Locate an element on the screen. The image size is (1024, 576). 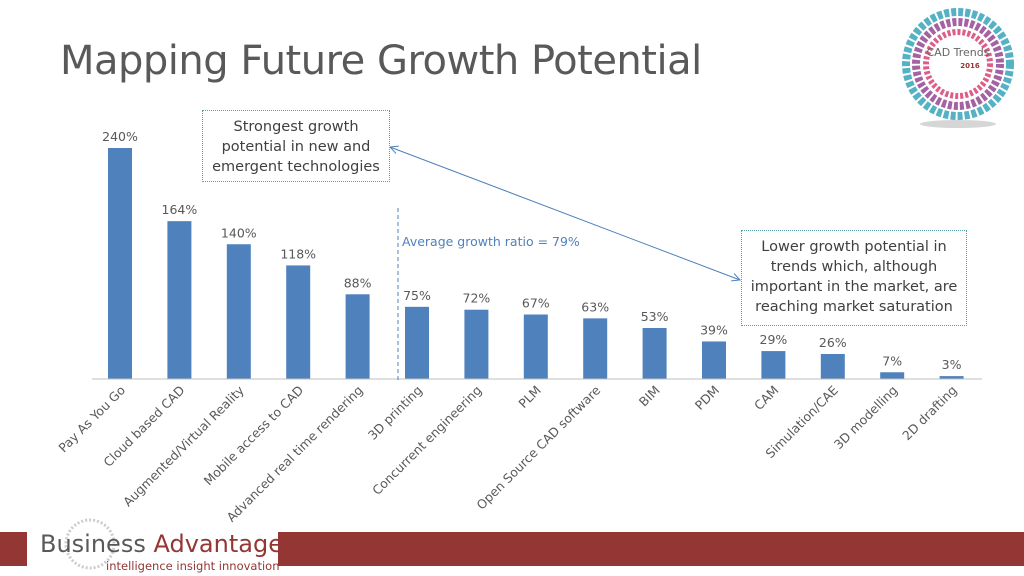
callout-line: reaching market saturation is located at coordinates (854, 307).